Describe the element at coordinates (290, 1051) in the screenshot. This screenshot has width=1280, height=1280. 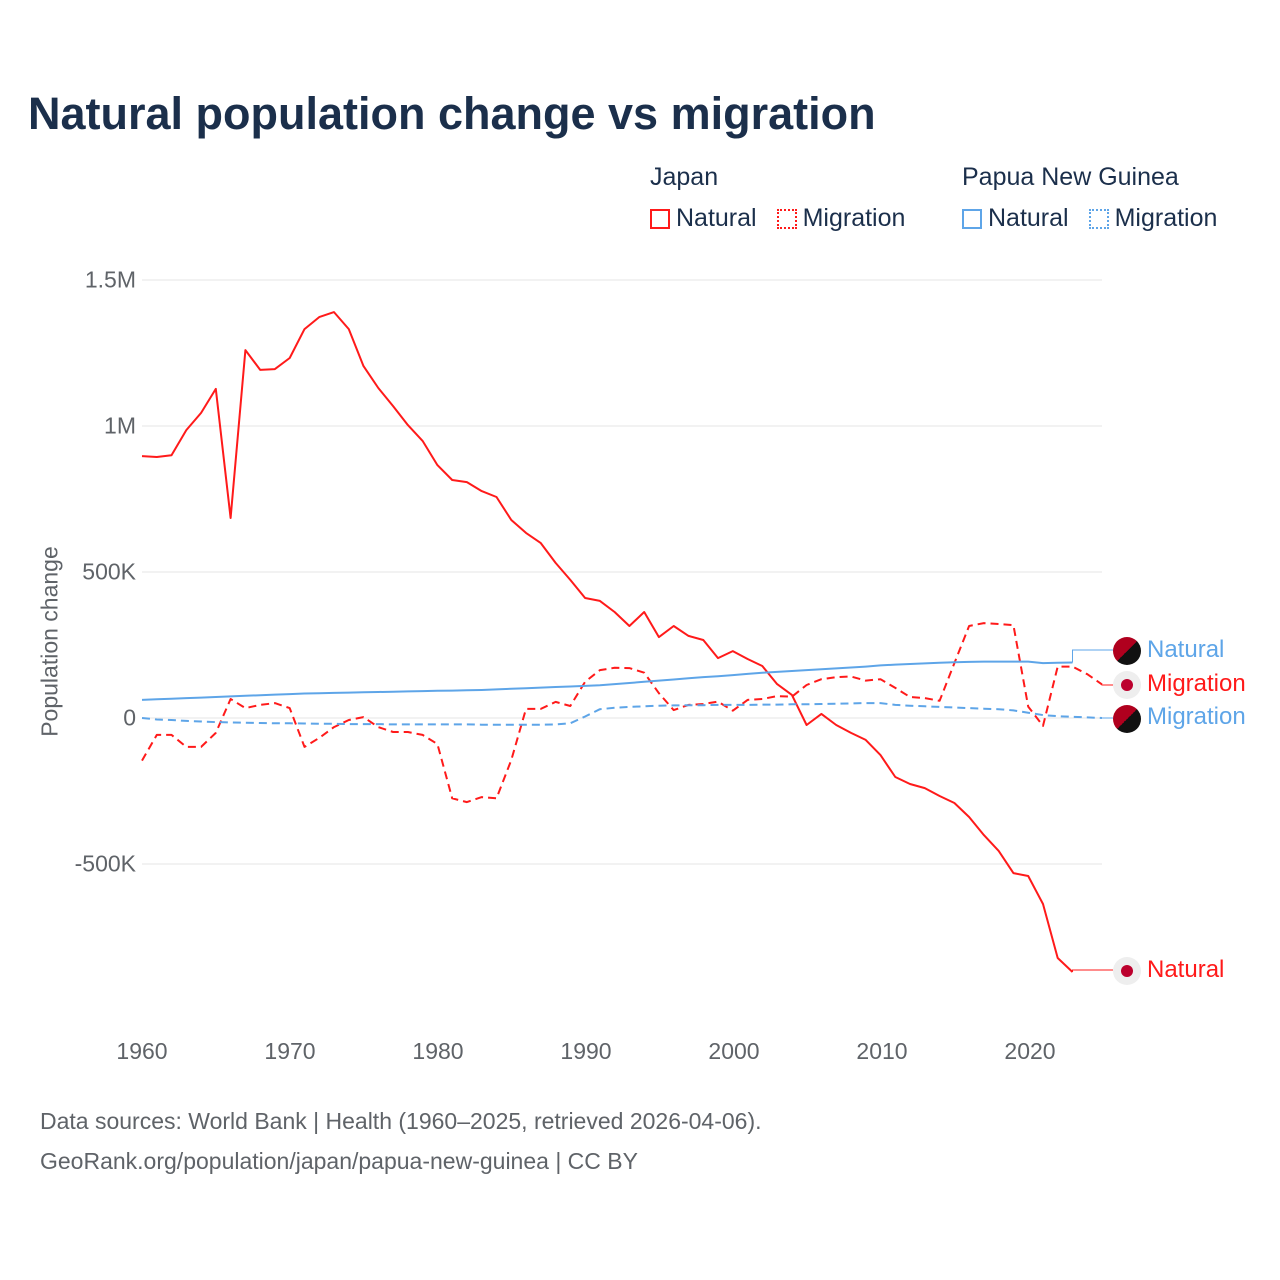
I see `x-tick-label: 1970` at that location.